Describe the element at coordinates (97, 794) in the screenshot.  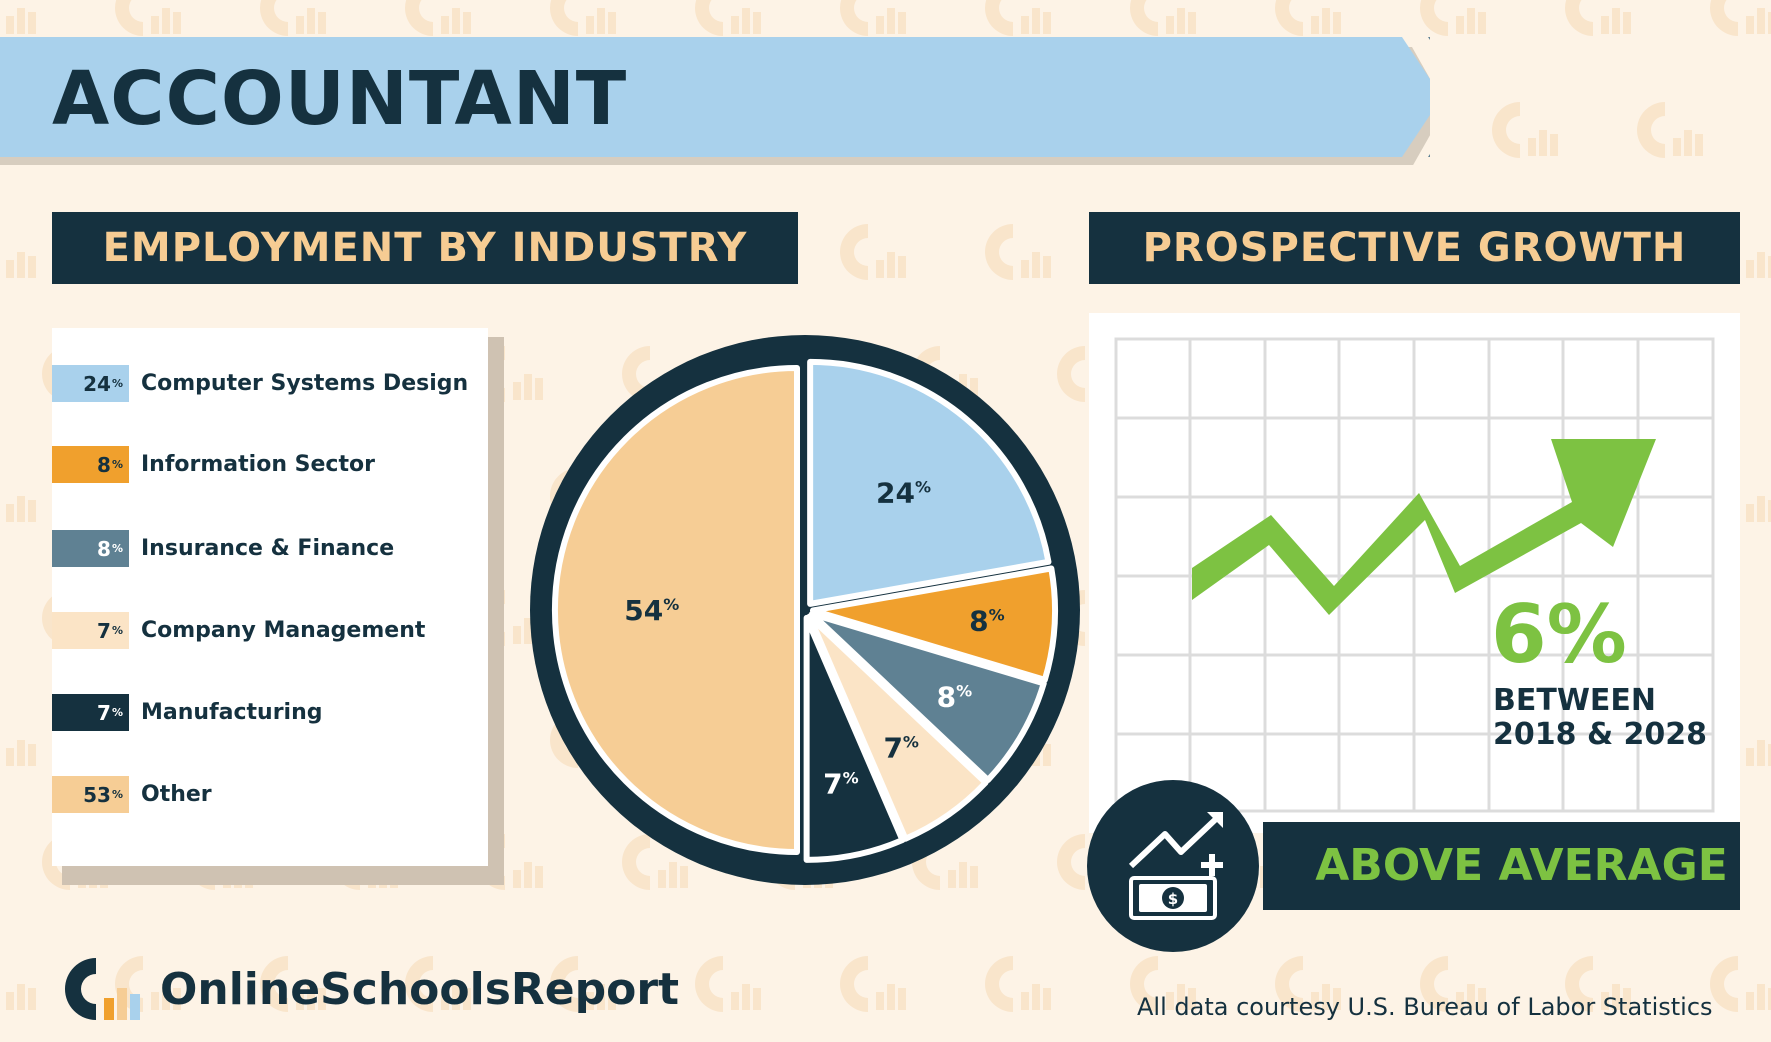
I see `legend-percent: 53` at that location.